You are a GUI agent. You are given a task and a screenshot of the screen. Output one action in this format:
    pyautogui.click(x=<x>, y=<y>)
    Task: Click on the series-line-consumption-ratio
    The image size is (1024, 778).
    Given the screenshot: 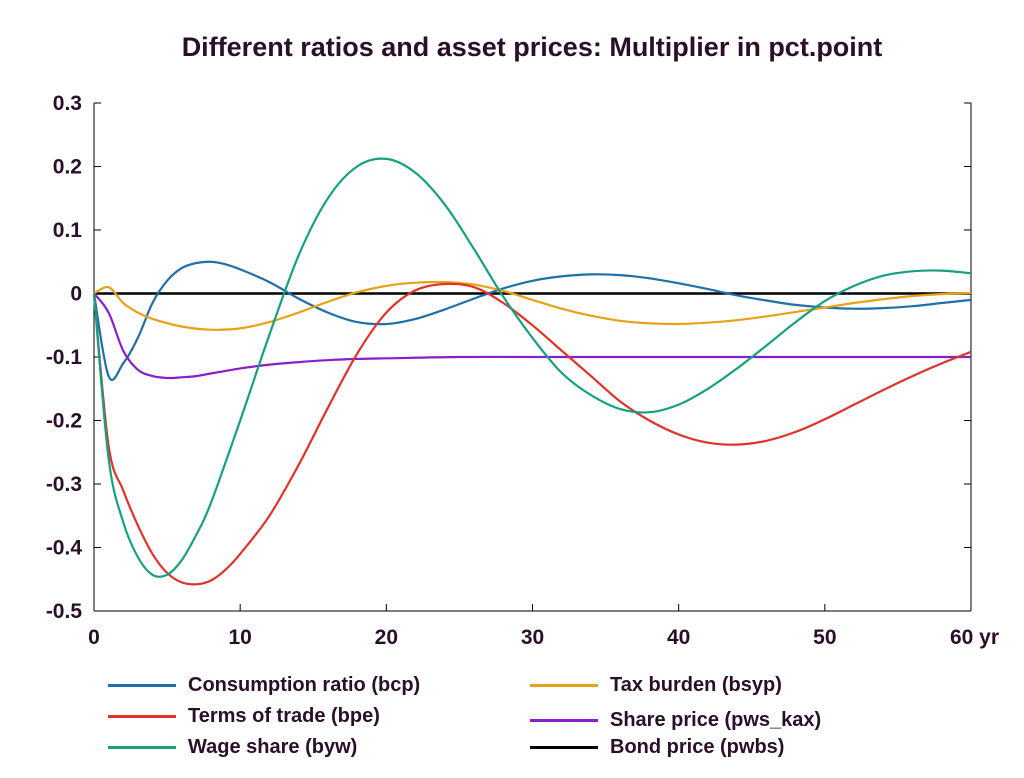 What is the action you would take?
    pyautogui.click(x=532, y=320)
    